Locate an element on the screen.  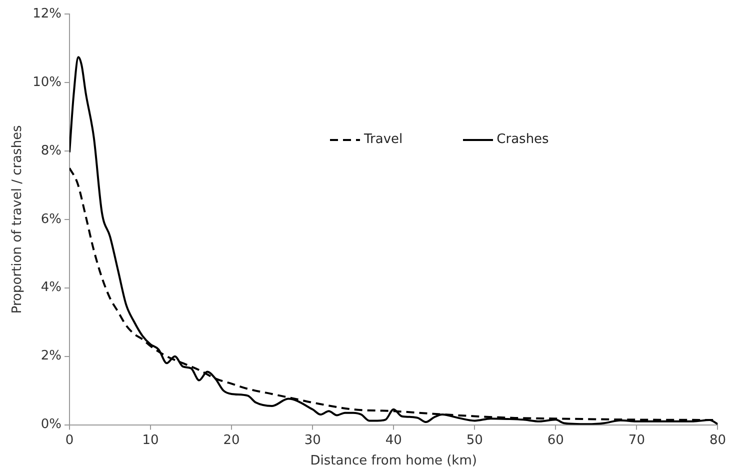
x-tick-label: 80 is located at coordinates (717, 440).